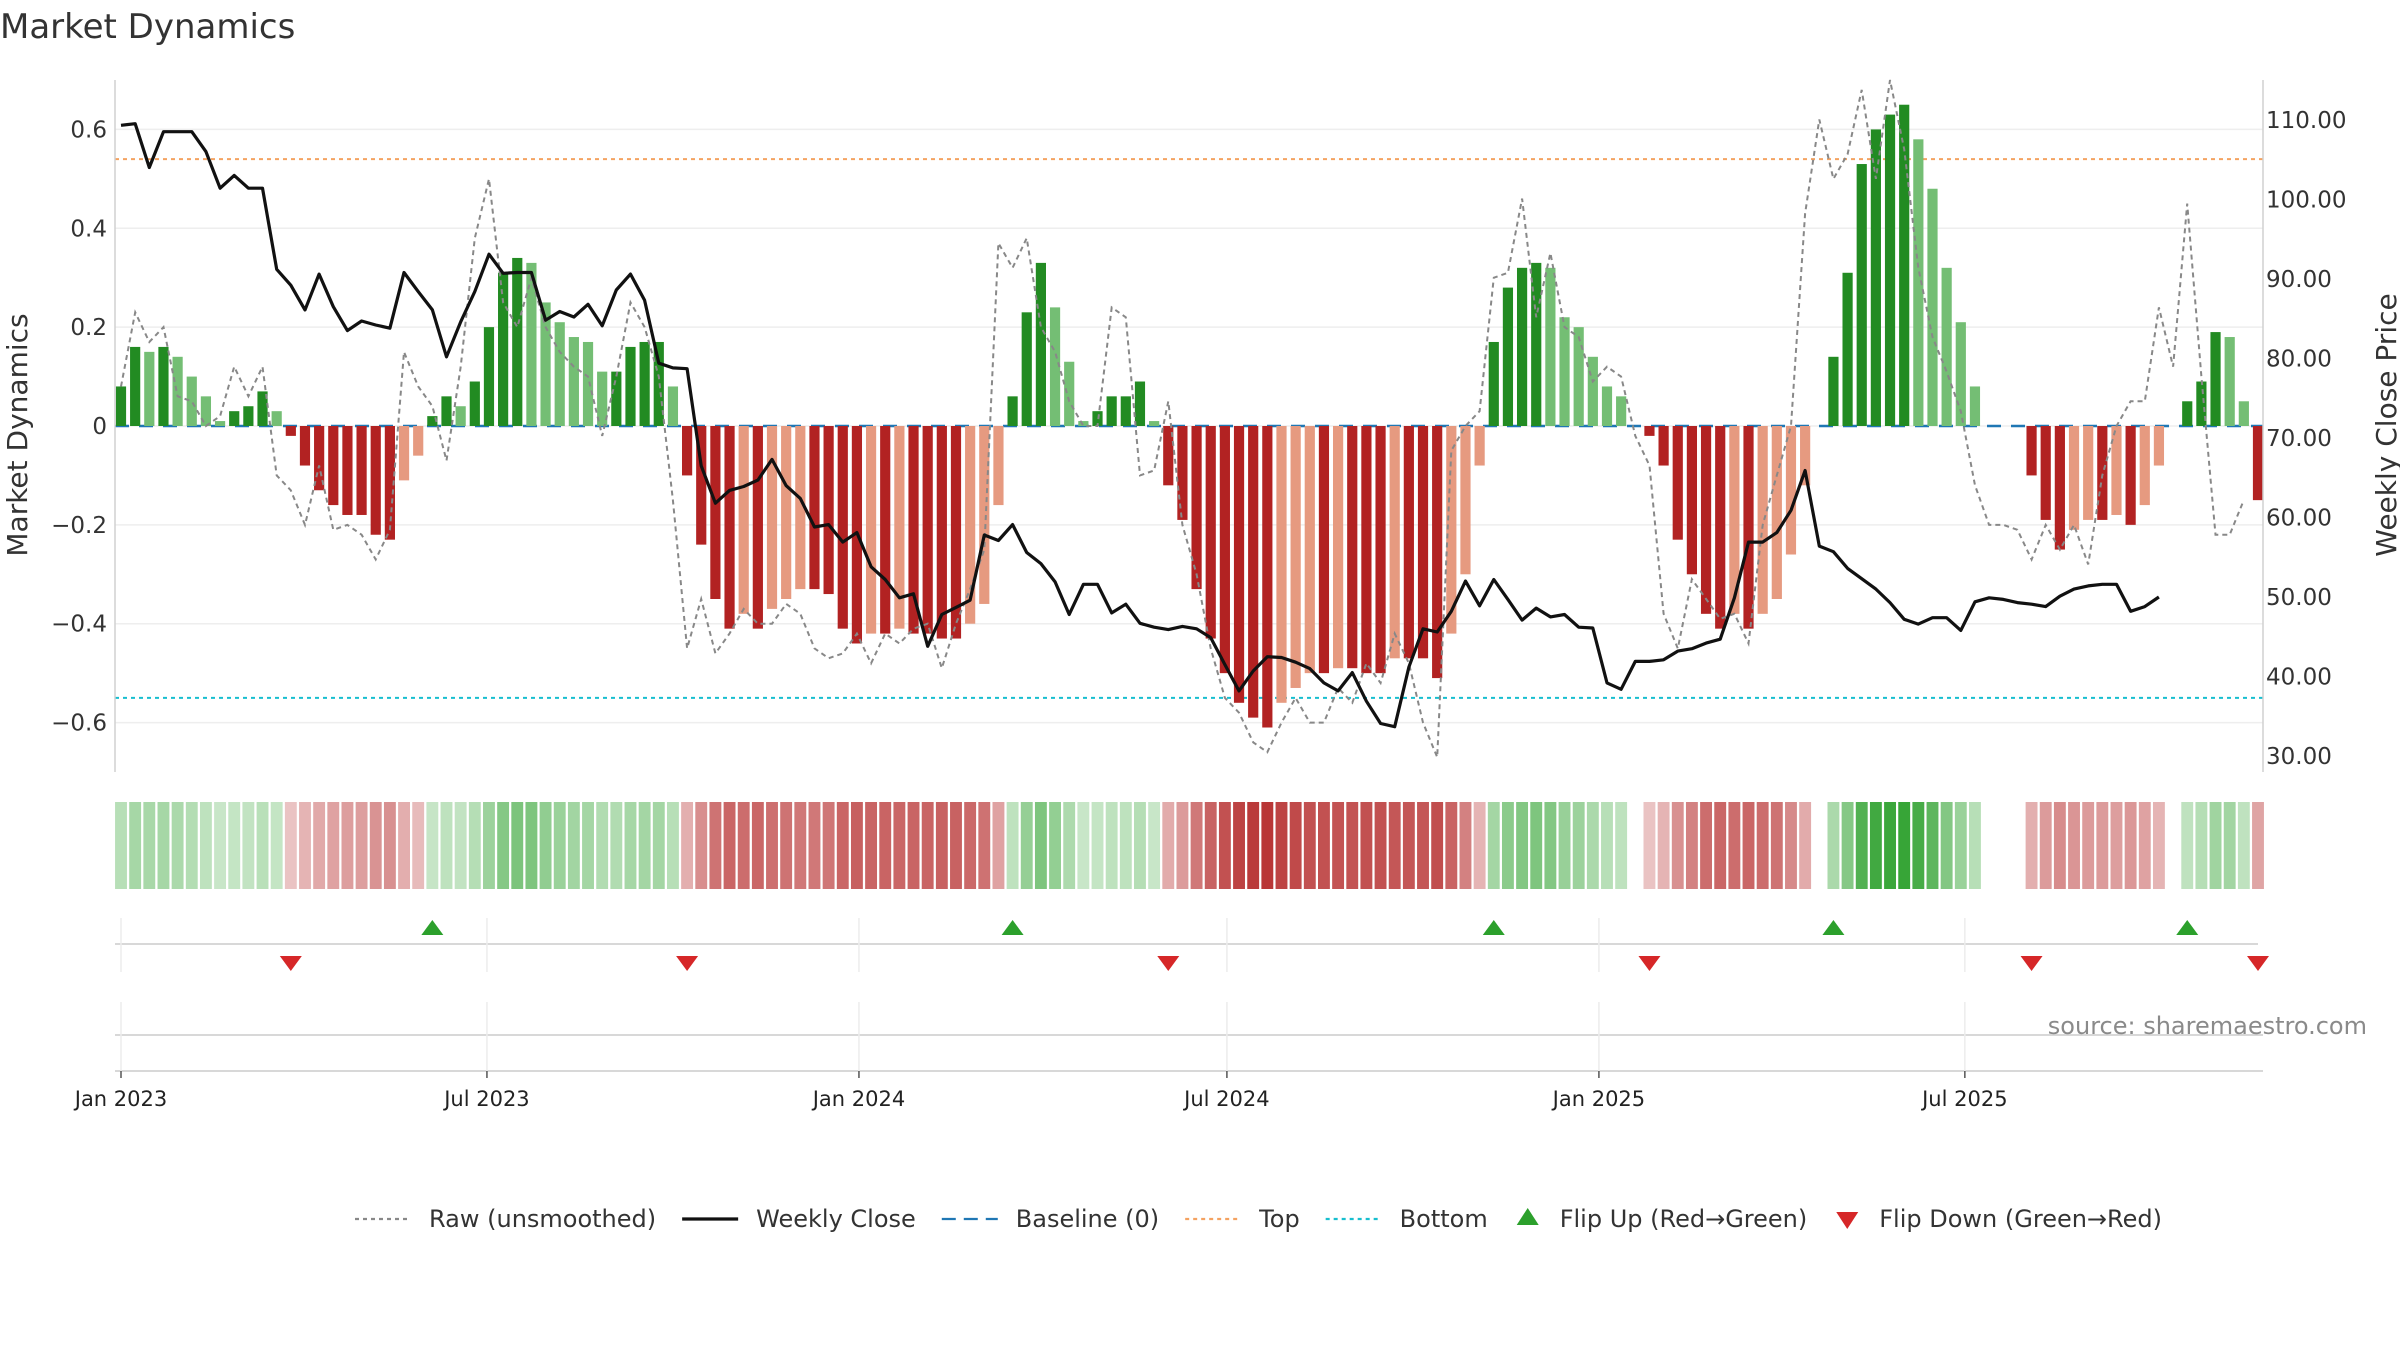 The image size is (2400, 1350). I want to click on left-tick-label: 0, so click(99, 427).